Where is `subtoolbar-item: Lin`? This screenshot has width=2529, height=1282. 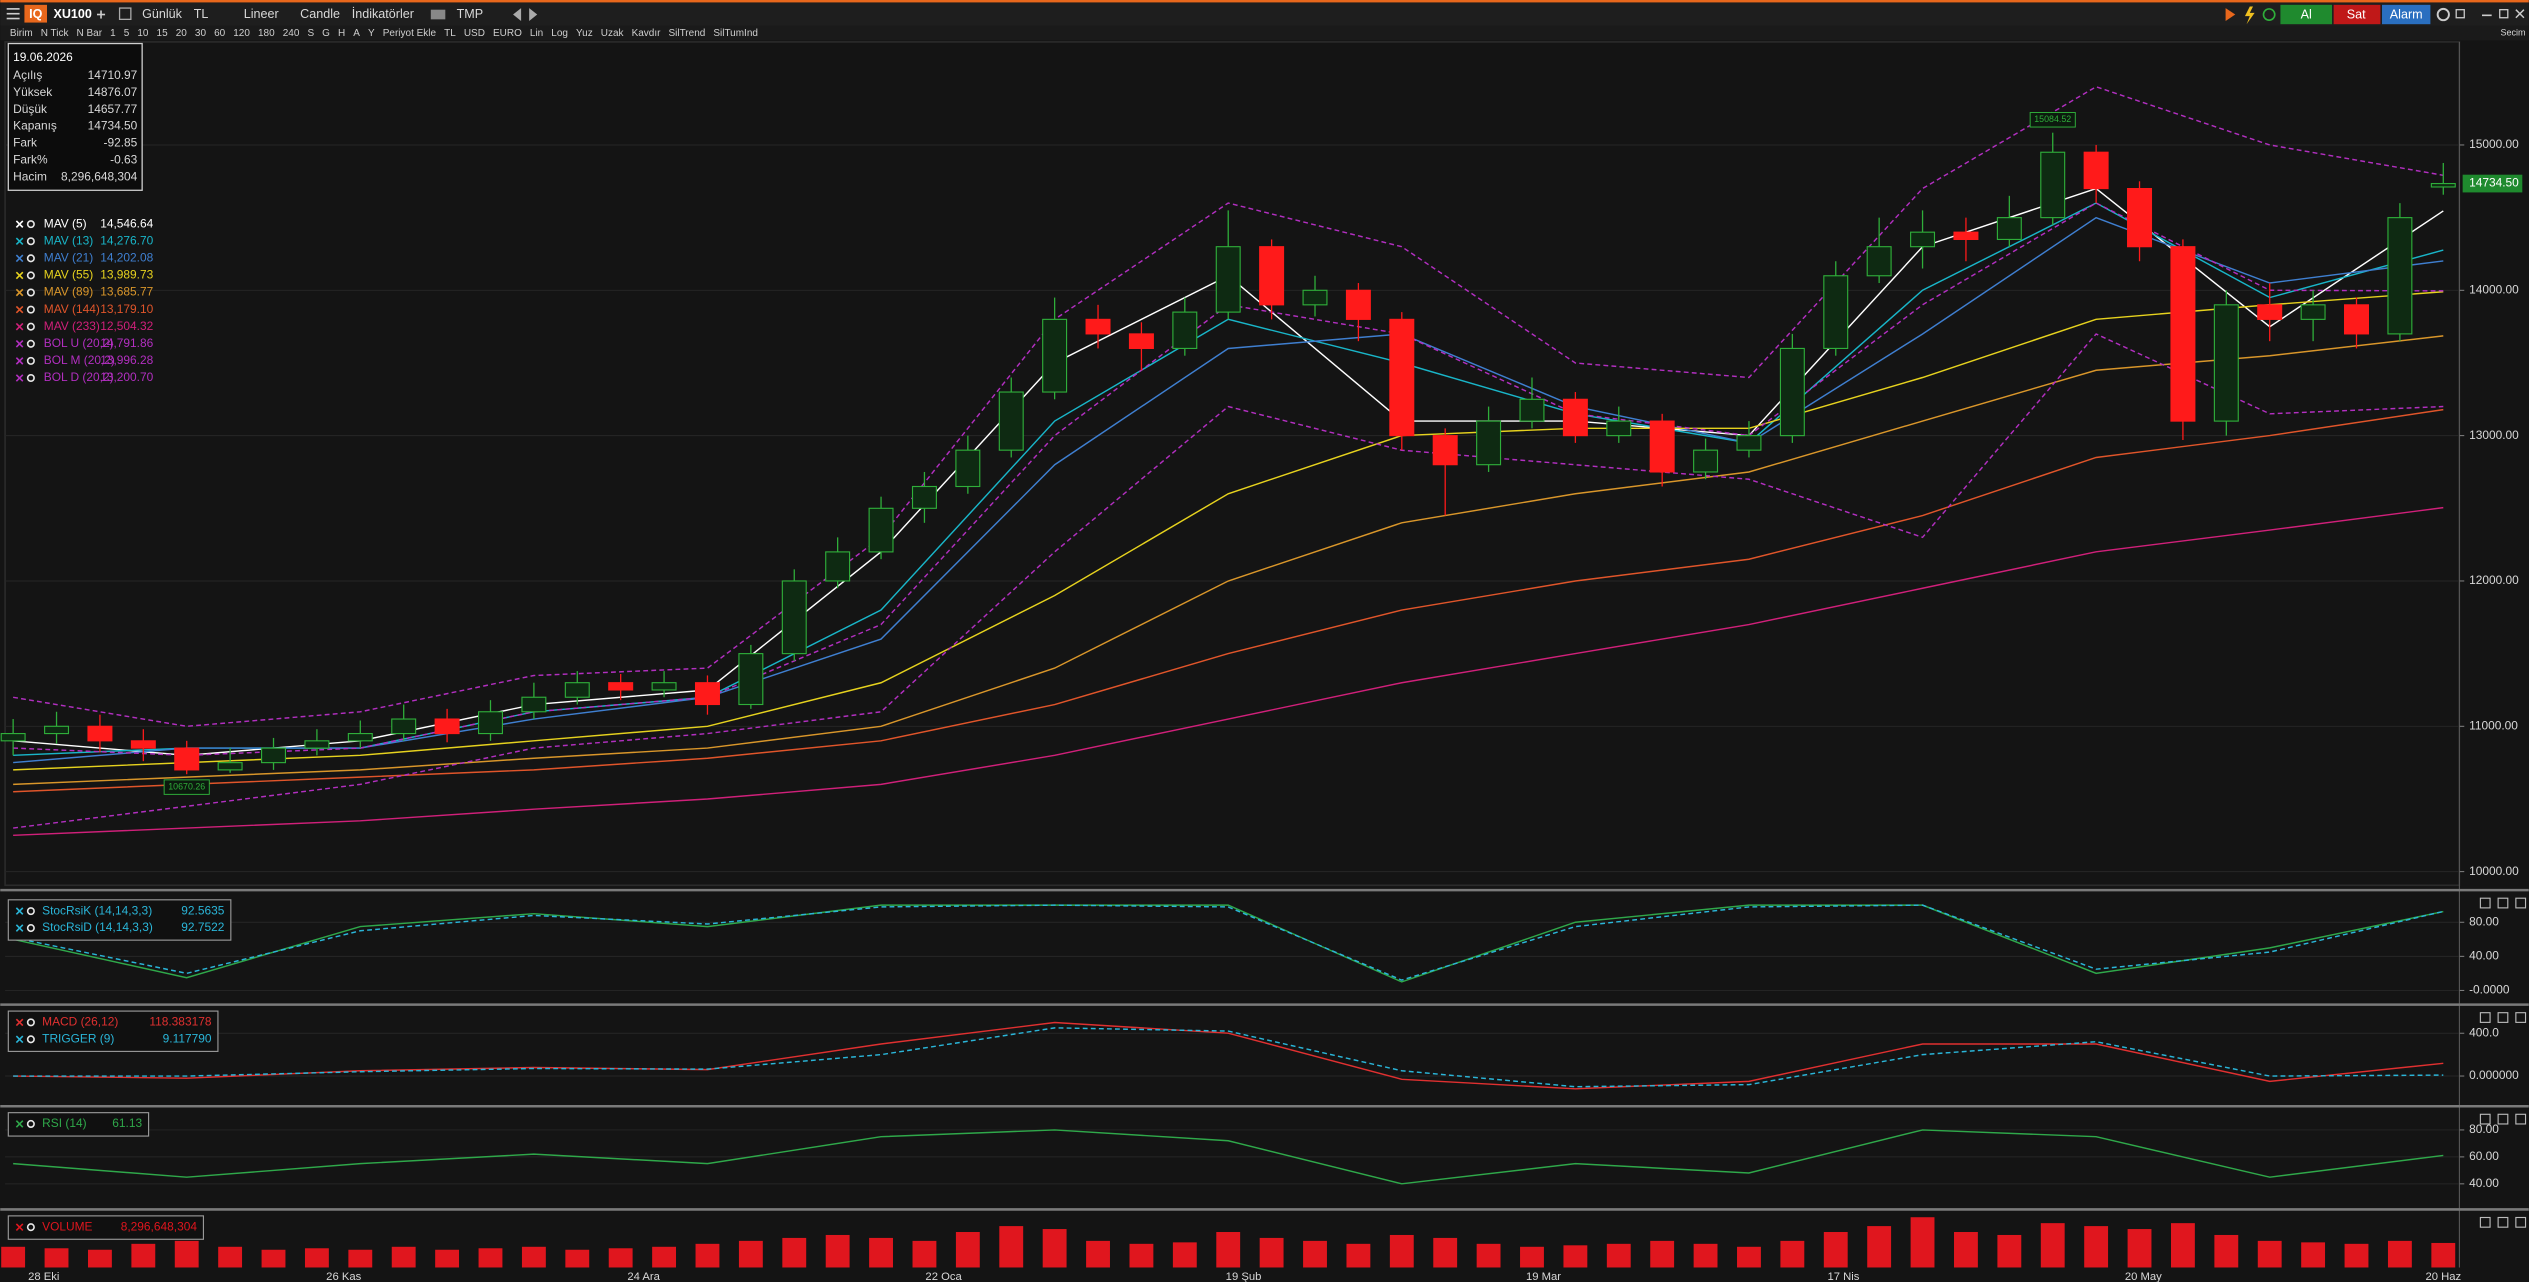
subtoolbar-item: Lin is located at coordinates (536, 33).